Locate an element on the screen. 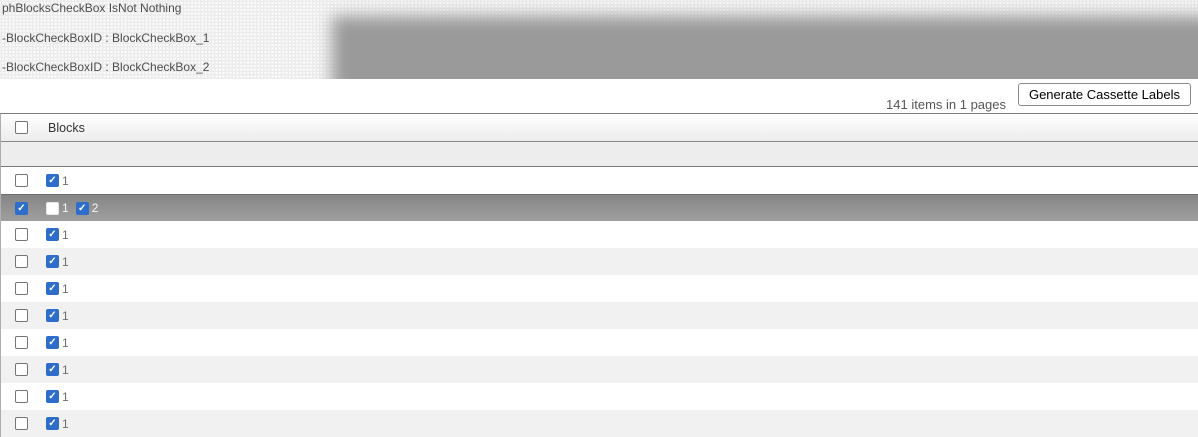 Image resolution: width=1198 pixels, height=437 pixels. block-checkbox-group: 1 is located at coordinates (57, 208).